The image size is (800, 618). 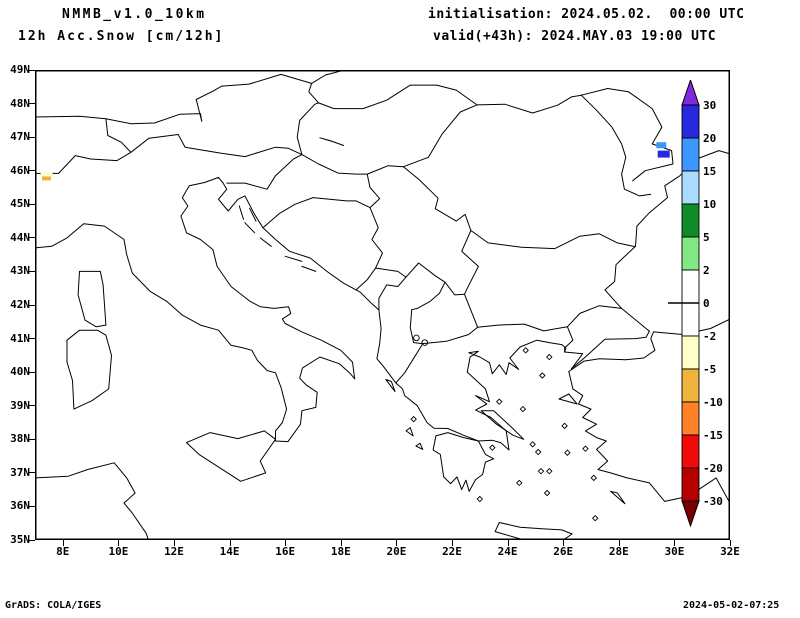 What do you see at coordinates (690, 418) in the screenshot?
I see `colorbar-segment--10` at bounding box center [690, 418].